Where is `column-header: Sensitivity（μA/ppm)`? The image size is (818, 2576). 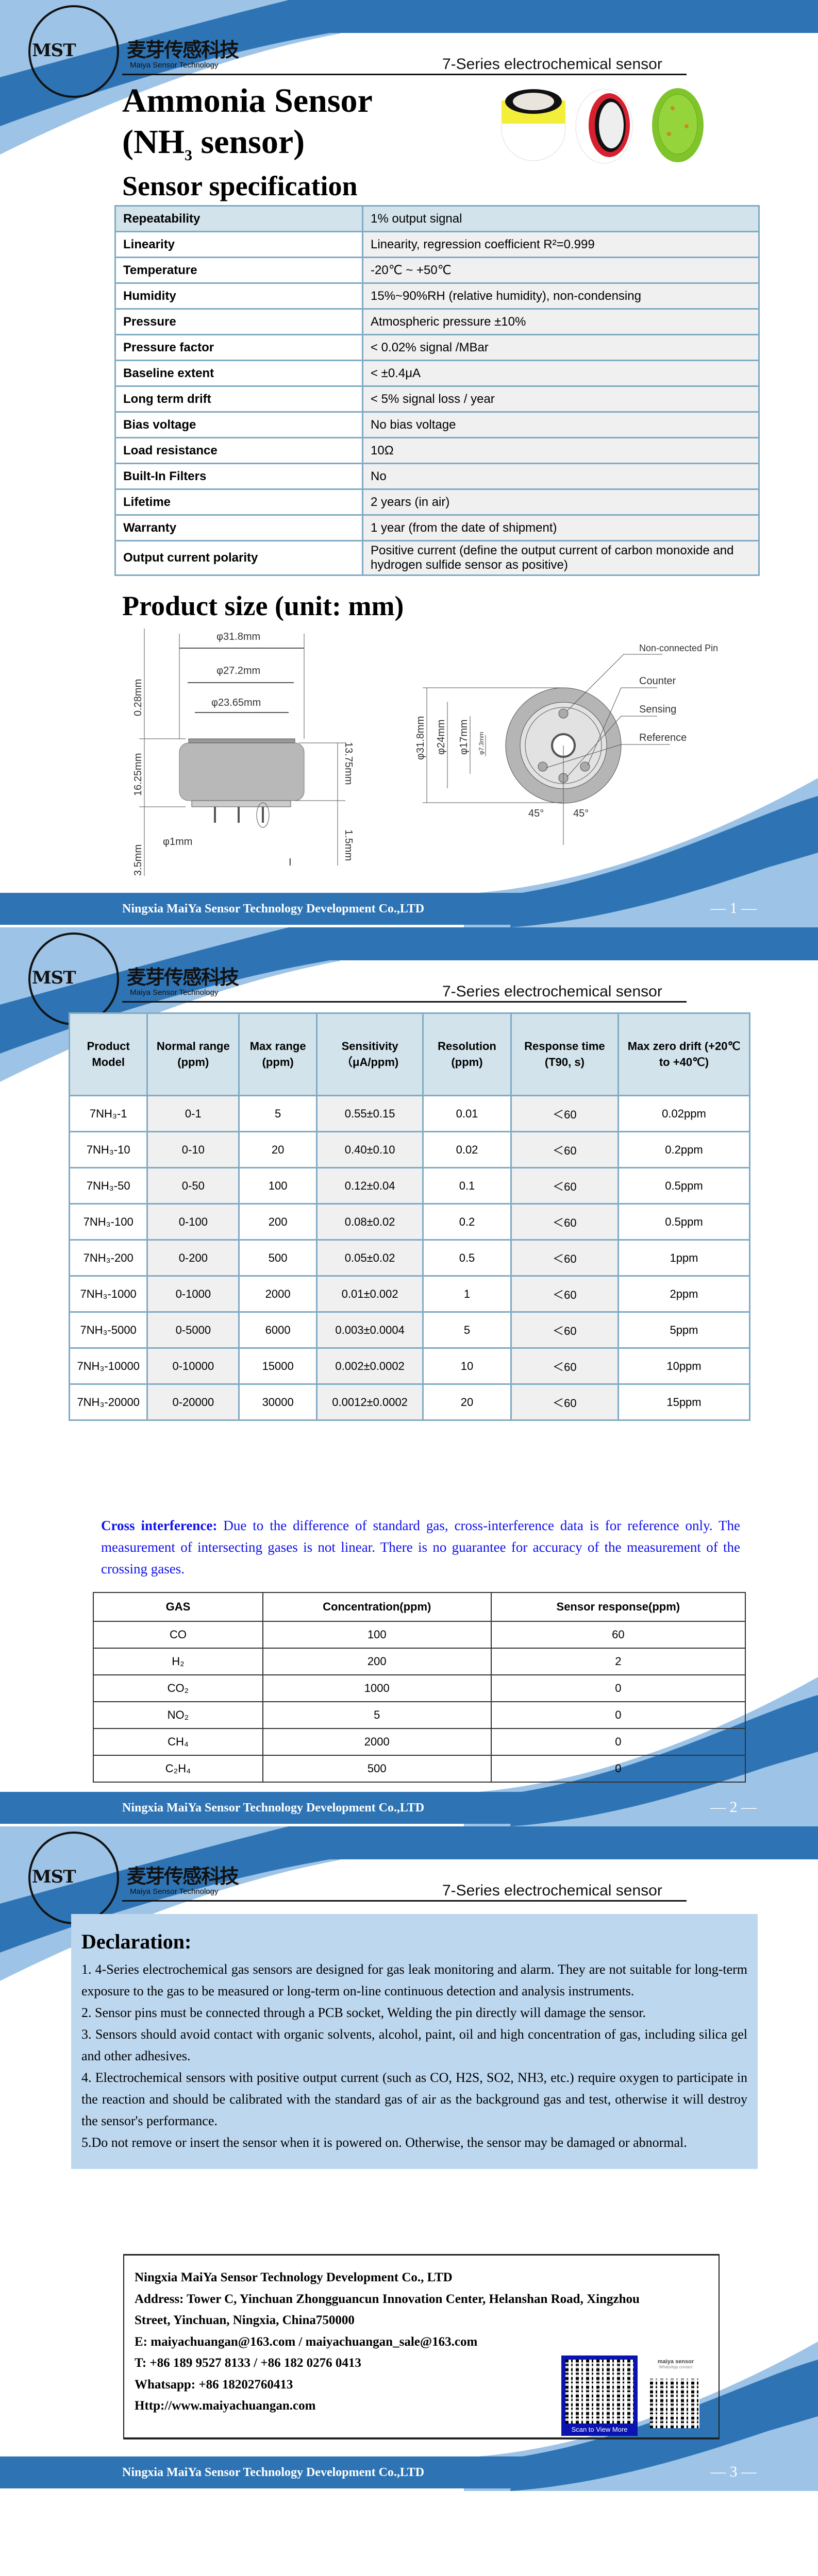
column-header: Sensitivity（μA/ppm) is located at coordinates (370, 1054).